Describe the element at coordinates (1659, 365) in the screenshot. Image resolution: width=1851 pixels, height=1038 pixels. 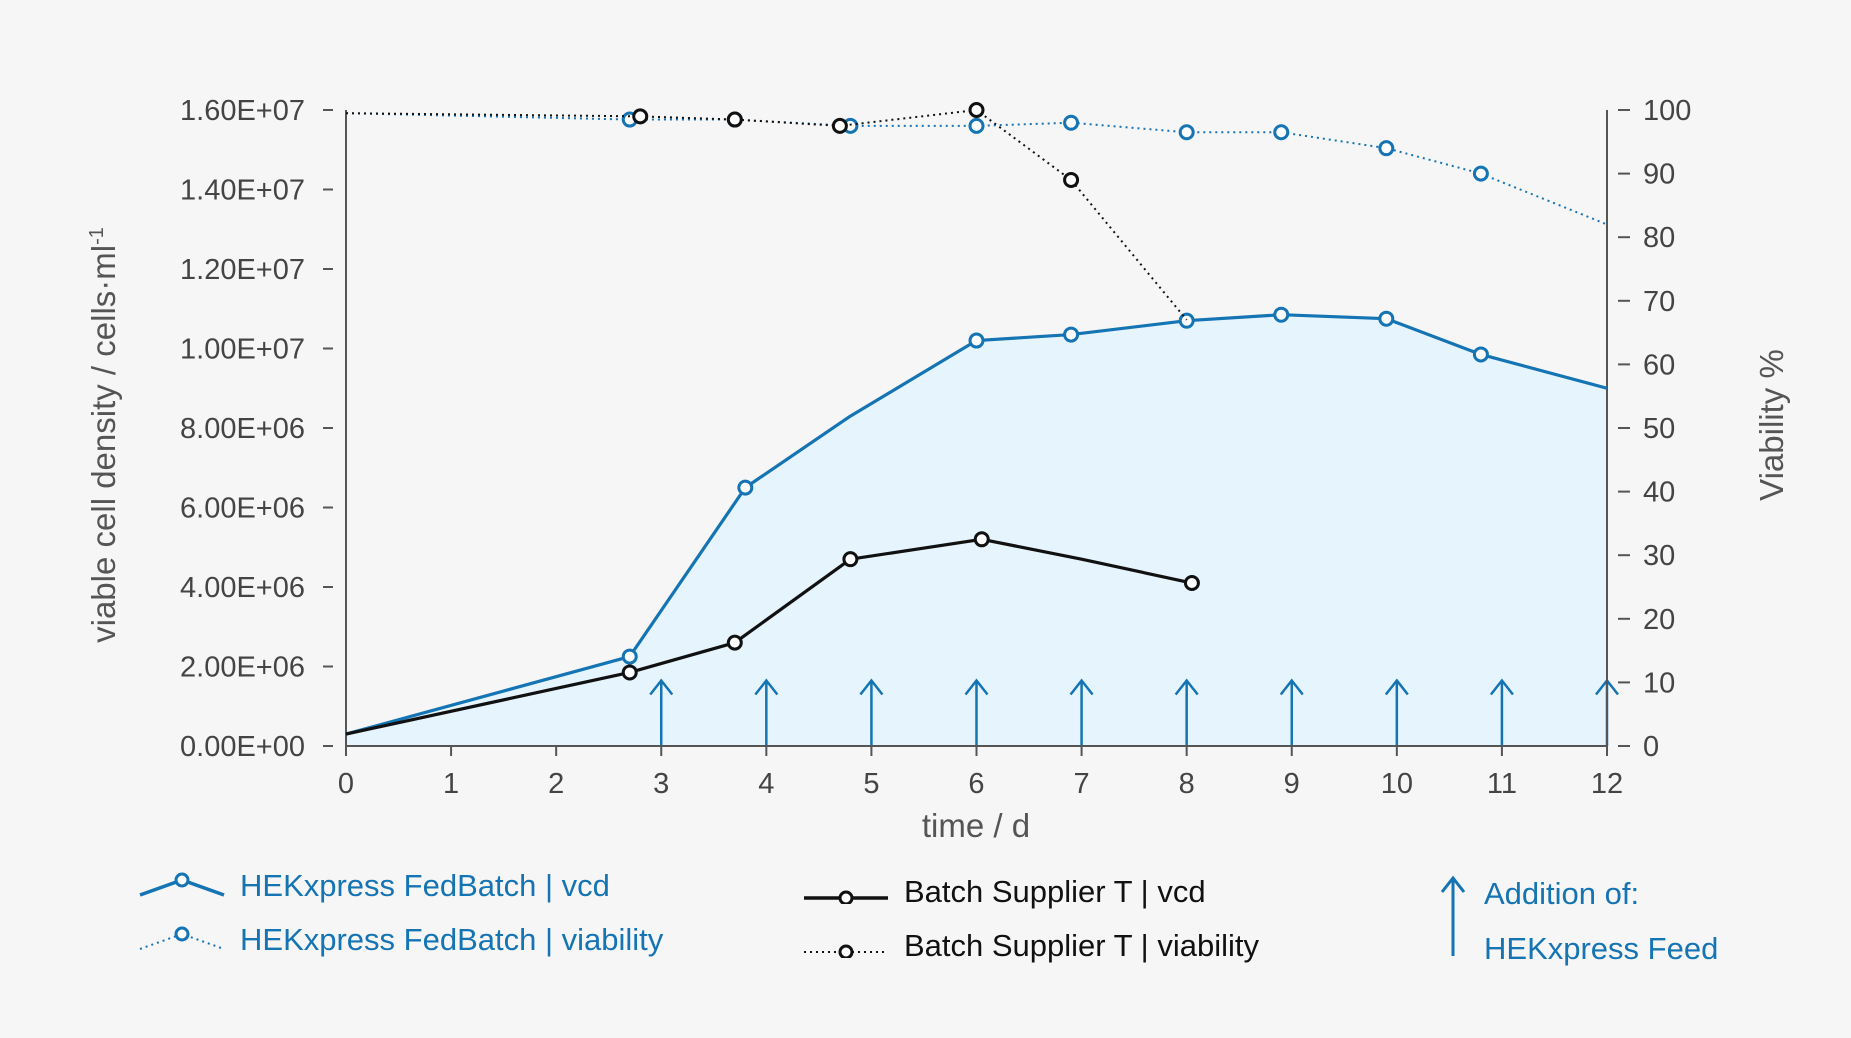
I see `y-right-tick-label: 60` at that location.